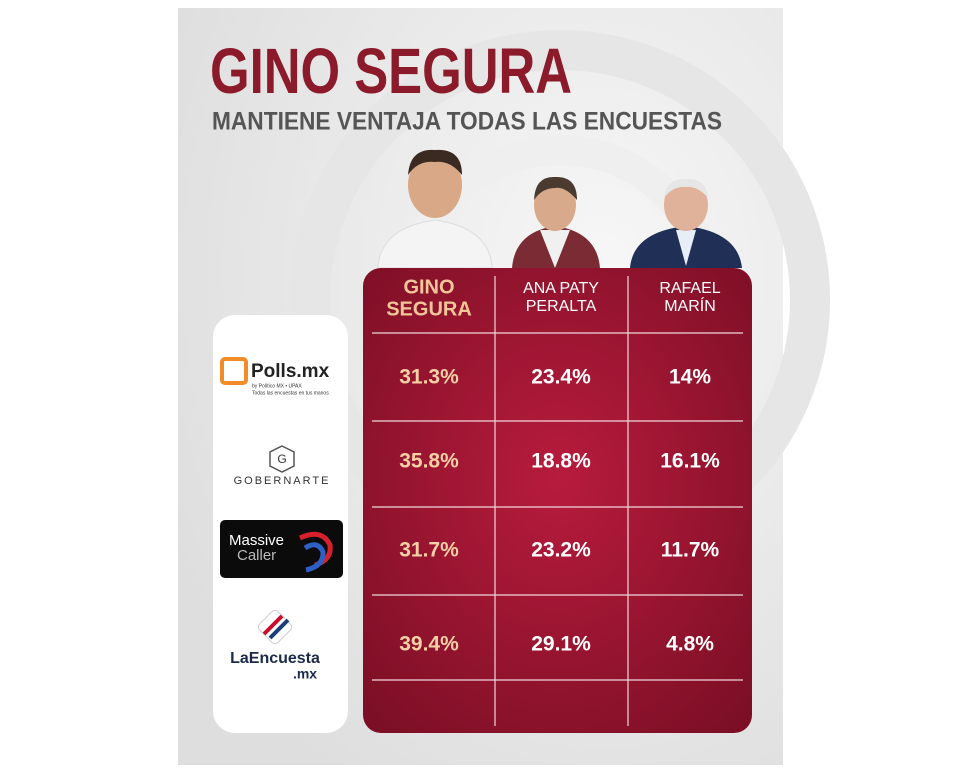 The image size is (971, 772). Describe the element at coordinates (561, 377) in the screenshot. I see `poll-value: 23.4%` at that location.